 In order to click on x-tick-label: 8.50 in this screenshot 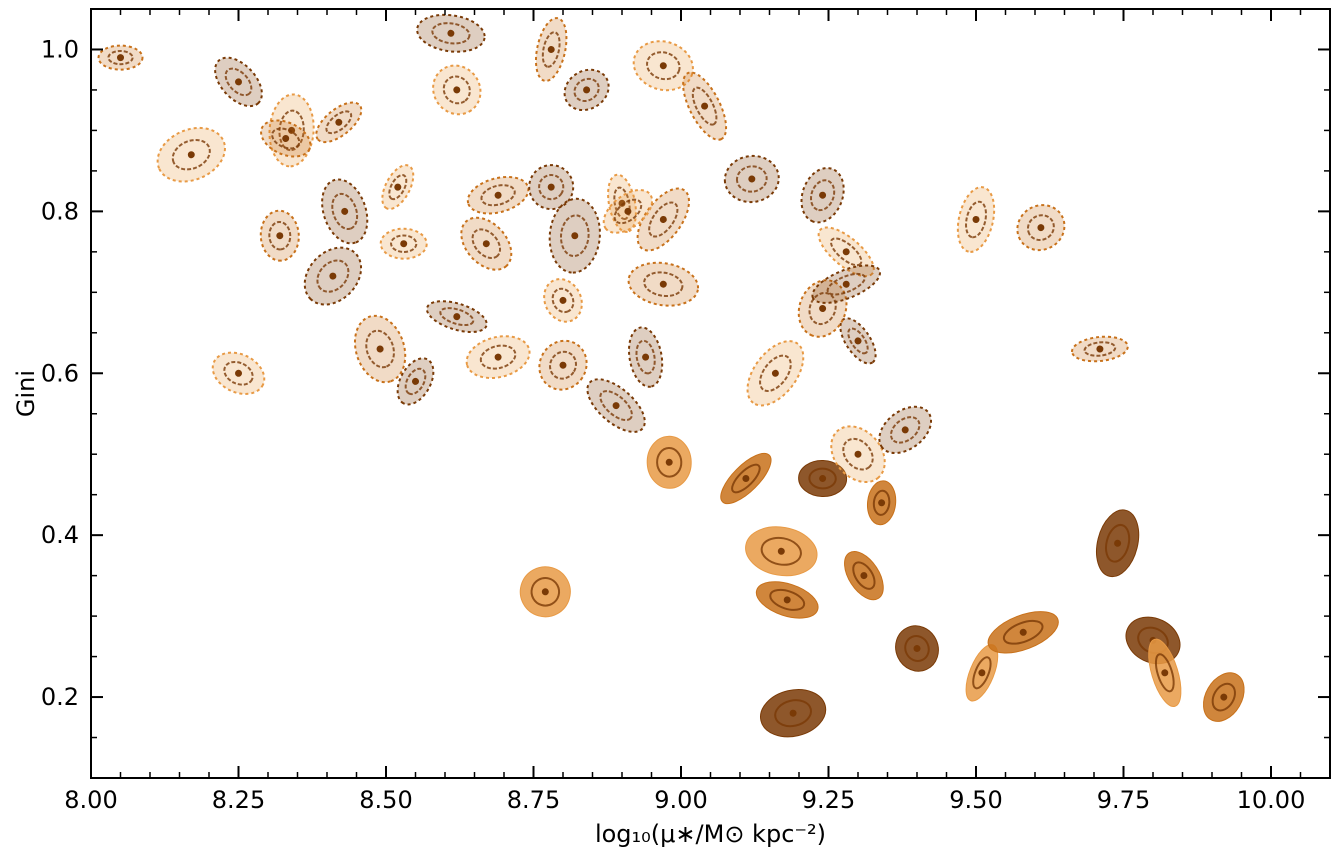, I will do `click(385, 800)`.